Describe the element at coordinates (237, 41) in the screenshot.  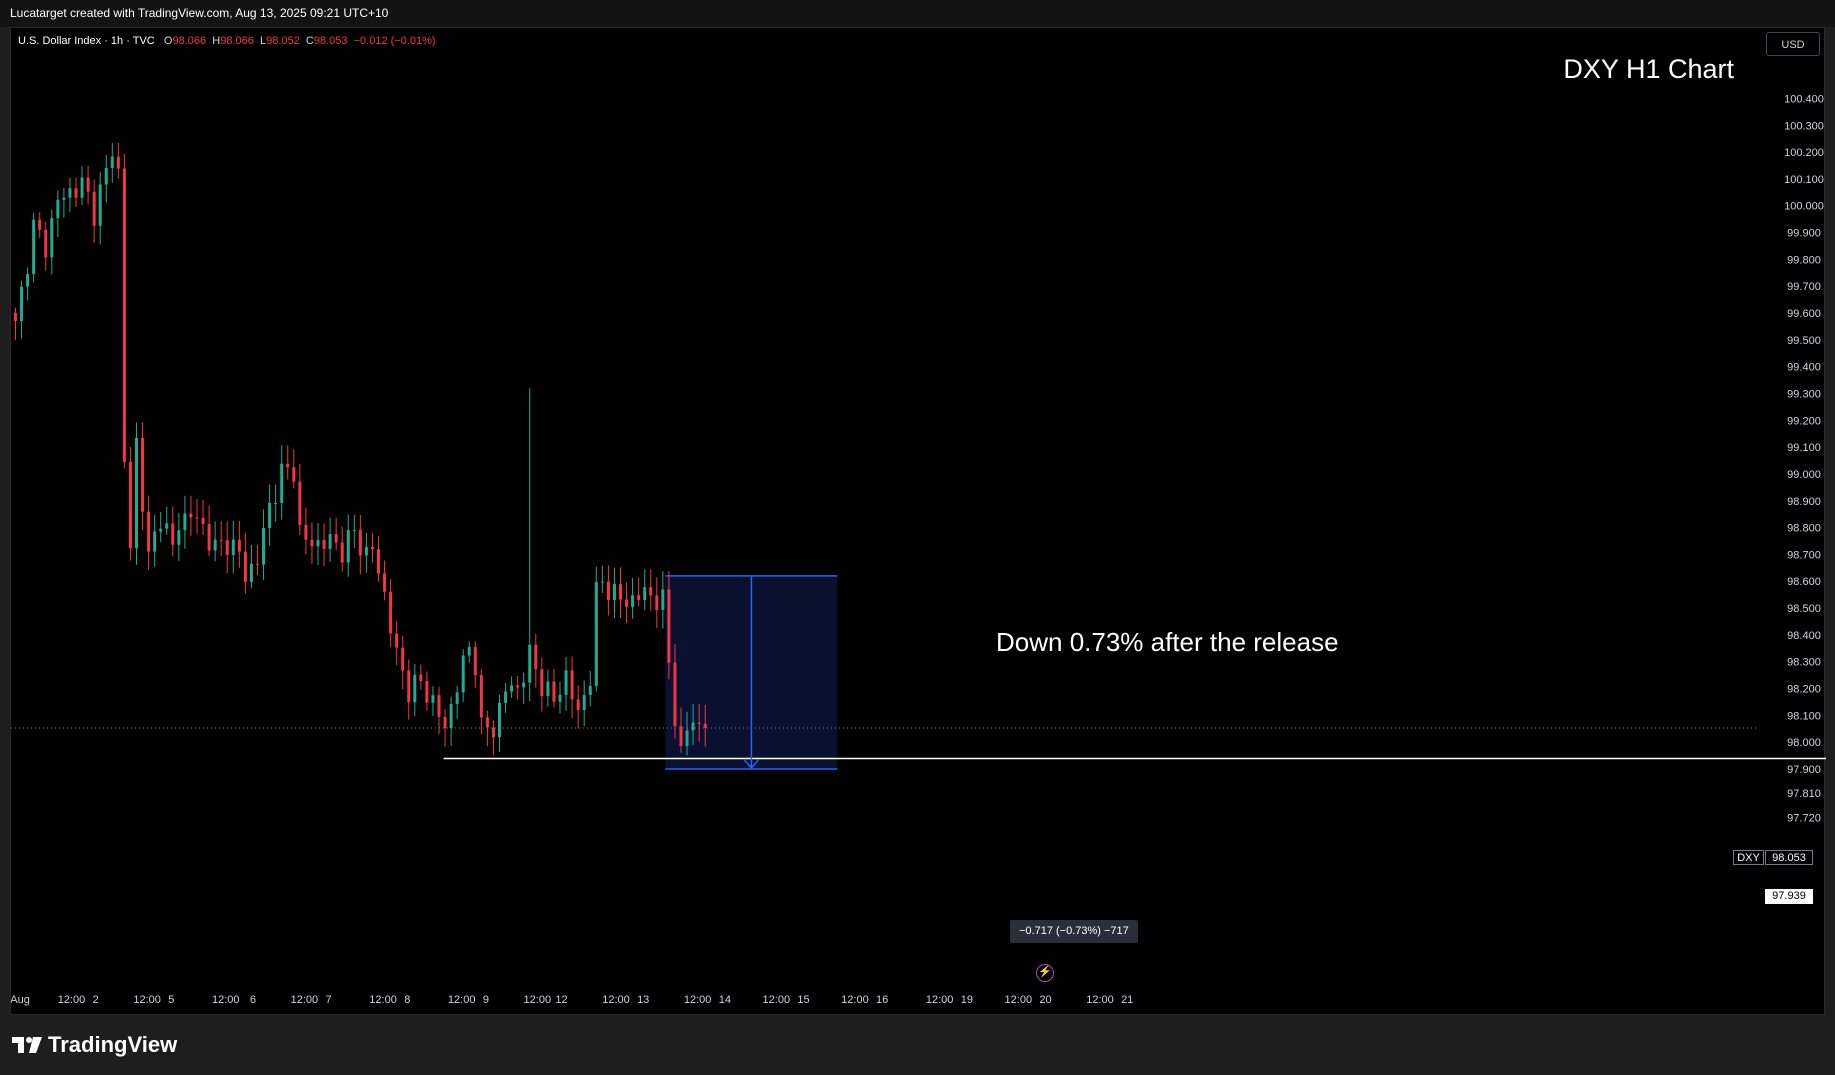
I see `high-value: 98.066` at that location.